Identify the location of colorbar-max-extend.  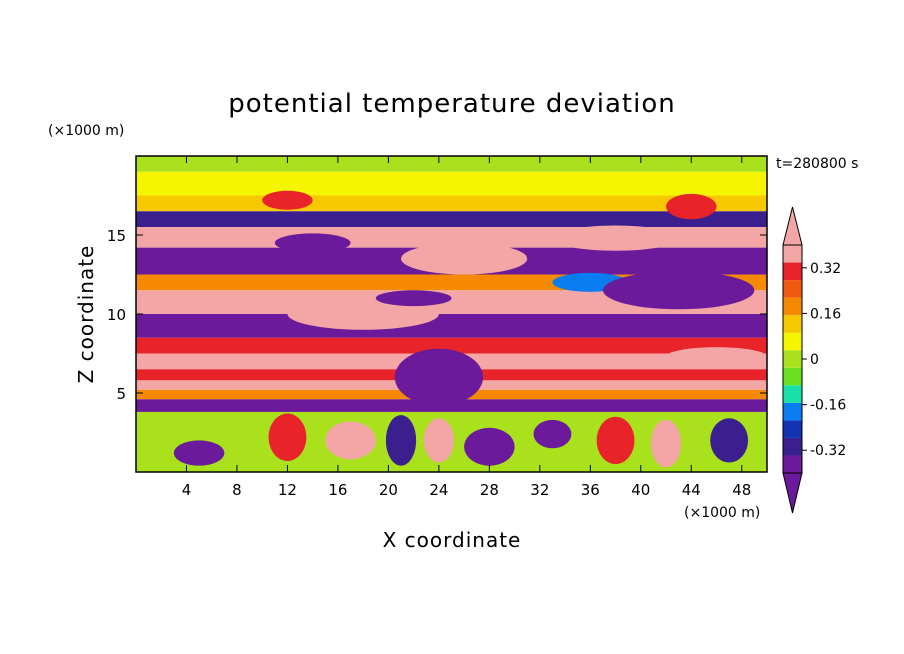
(792, 226).